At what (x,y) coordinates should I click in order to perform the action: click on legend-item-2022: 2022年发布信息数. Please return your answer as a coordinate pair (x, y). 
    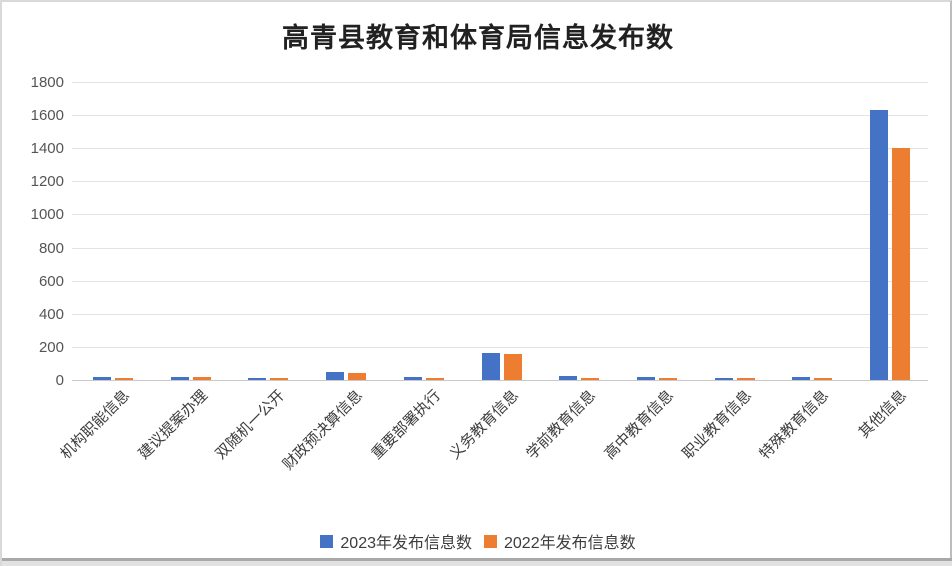
    Looking at the image, I should click on (560, 541).